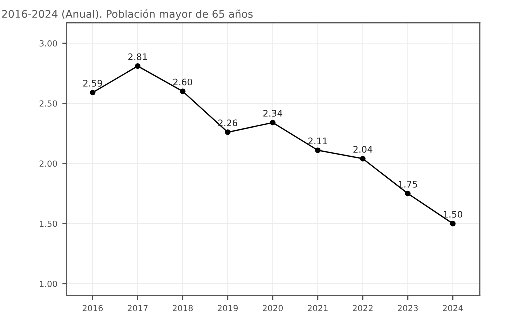 The width and height of the screenshot is (514, 320). I want to click on text: 2.04, so click(363, 150).